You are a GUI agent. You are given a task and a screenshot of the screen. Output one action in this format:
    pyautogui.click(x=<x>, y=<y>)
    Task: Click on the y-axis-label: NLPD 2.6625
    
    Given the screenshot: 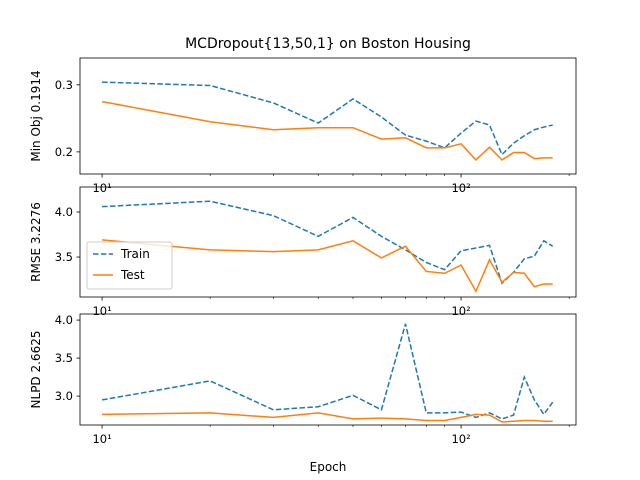 What is the action you would take?
    pyautogui.click(x=36, y=370)
    